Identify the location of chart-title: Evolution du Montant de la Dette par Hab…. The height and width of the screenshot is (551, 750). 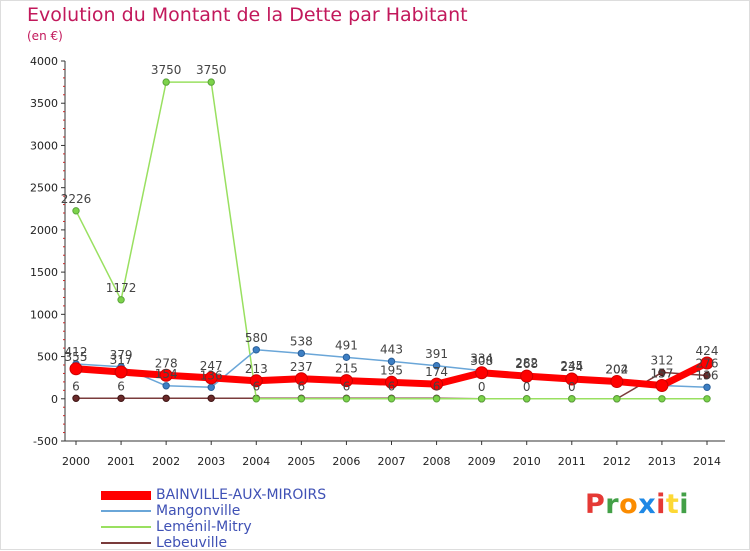
(247, 15).